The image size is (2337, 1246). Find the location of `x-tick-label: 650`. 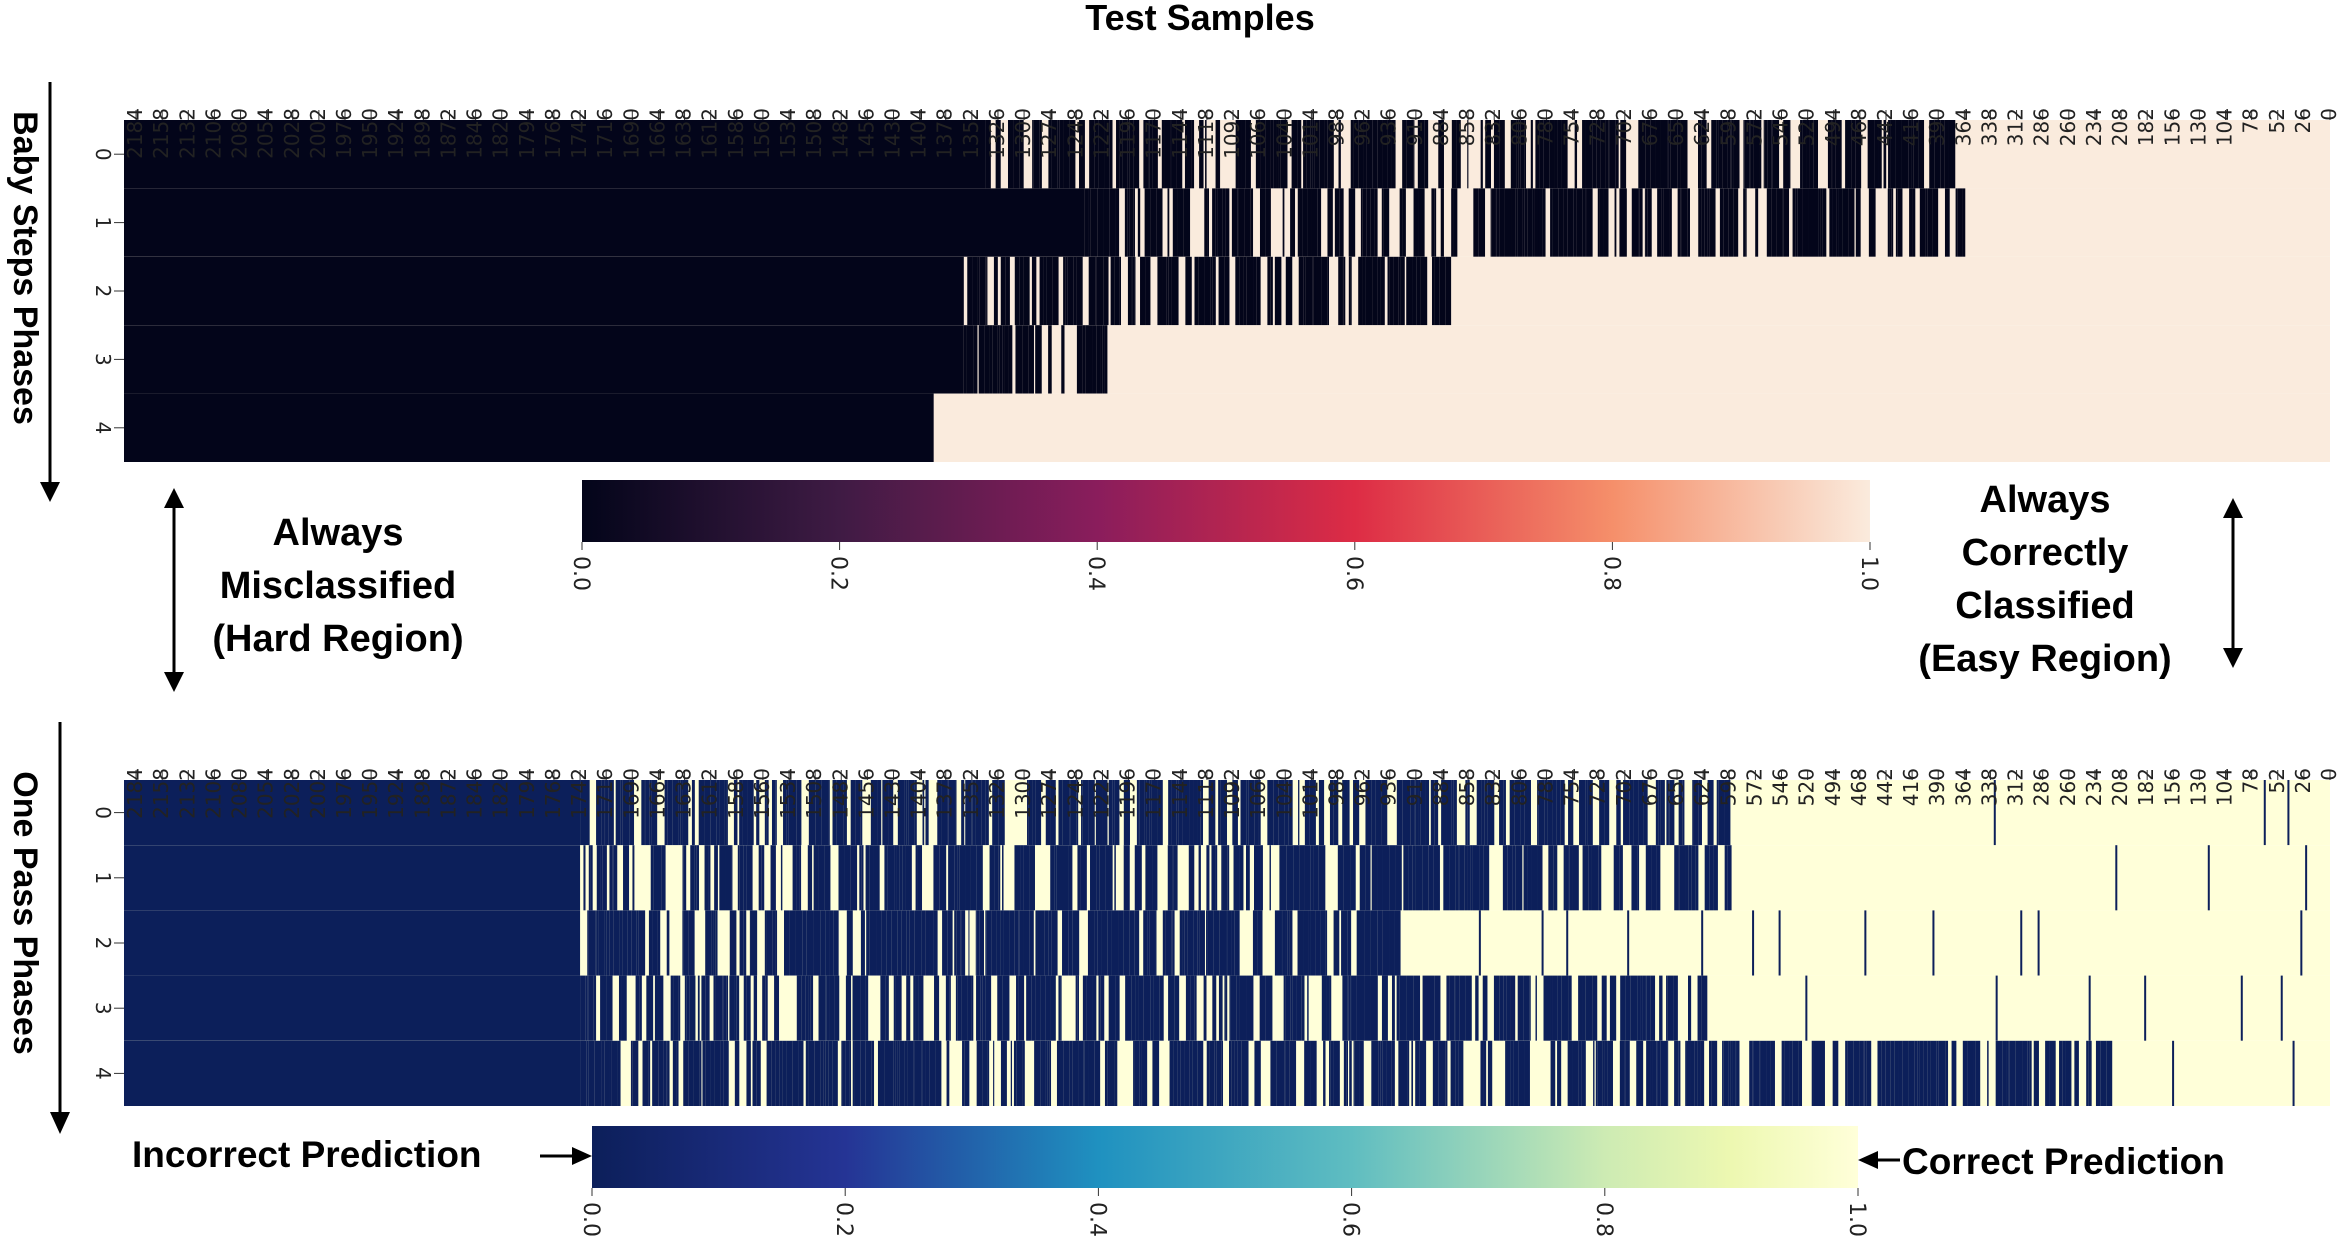

x-tick-label: 650 is located at coordinates (1676, 787).